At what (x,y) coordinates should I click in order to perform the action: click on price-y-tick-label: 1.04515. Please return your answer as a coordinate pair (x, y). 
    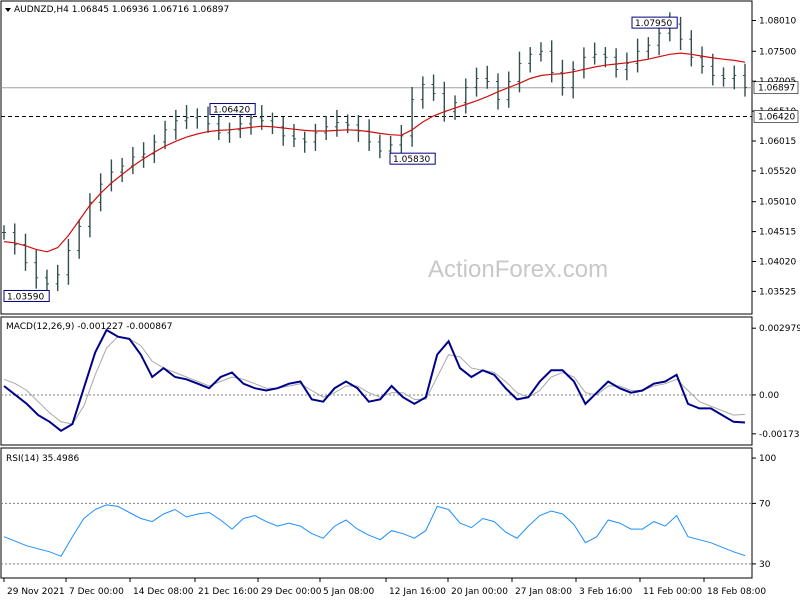
    Looking at the image, I should click on (777, 233).